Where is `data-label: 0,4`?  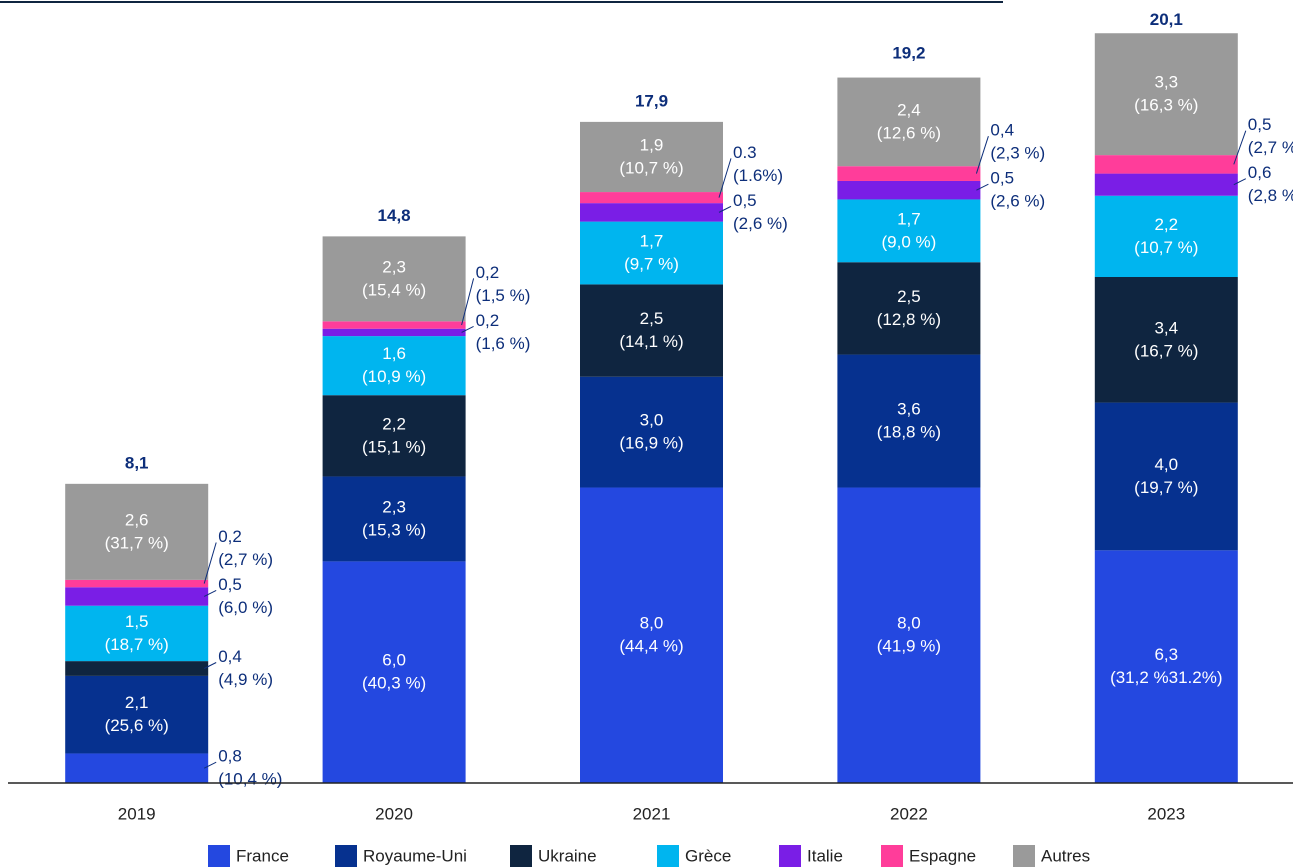 data-label: 0,4 is located at coordinates (1002, 130).